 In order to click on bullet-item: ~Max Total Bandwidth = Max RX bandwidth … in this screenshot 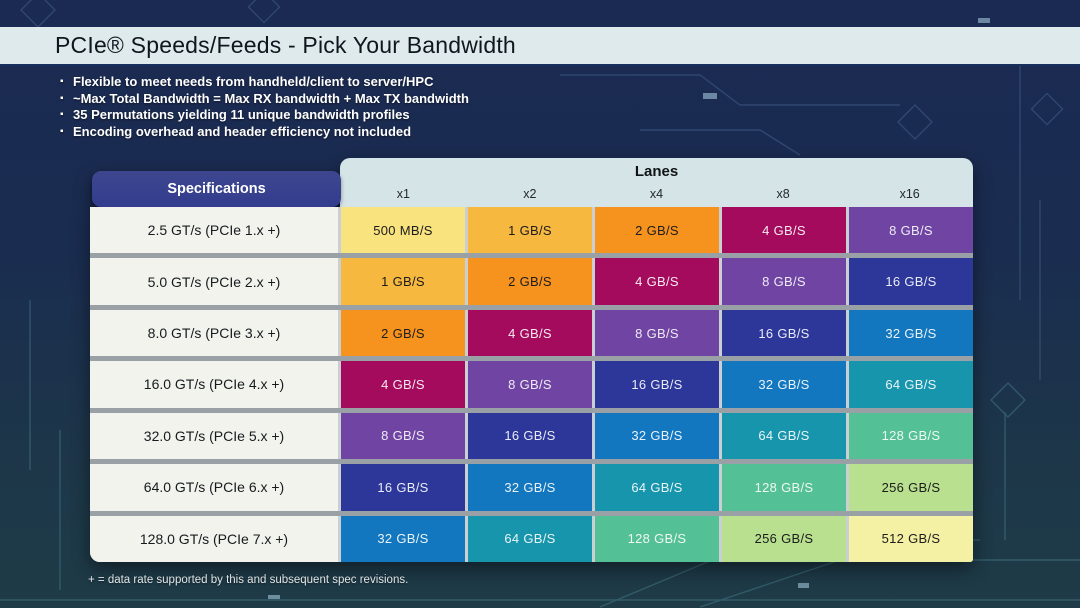, I will do `click(264, 99)`.